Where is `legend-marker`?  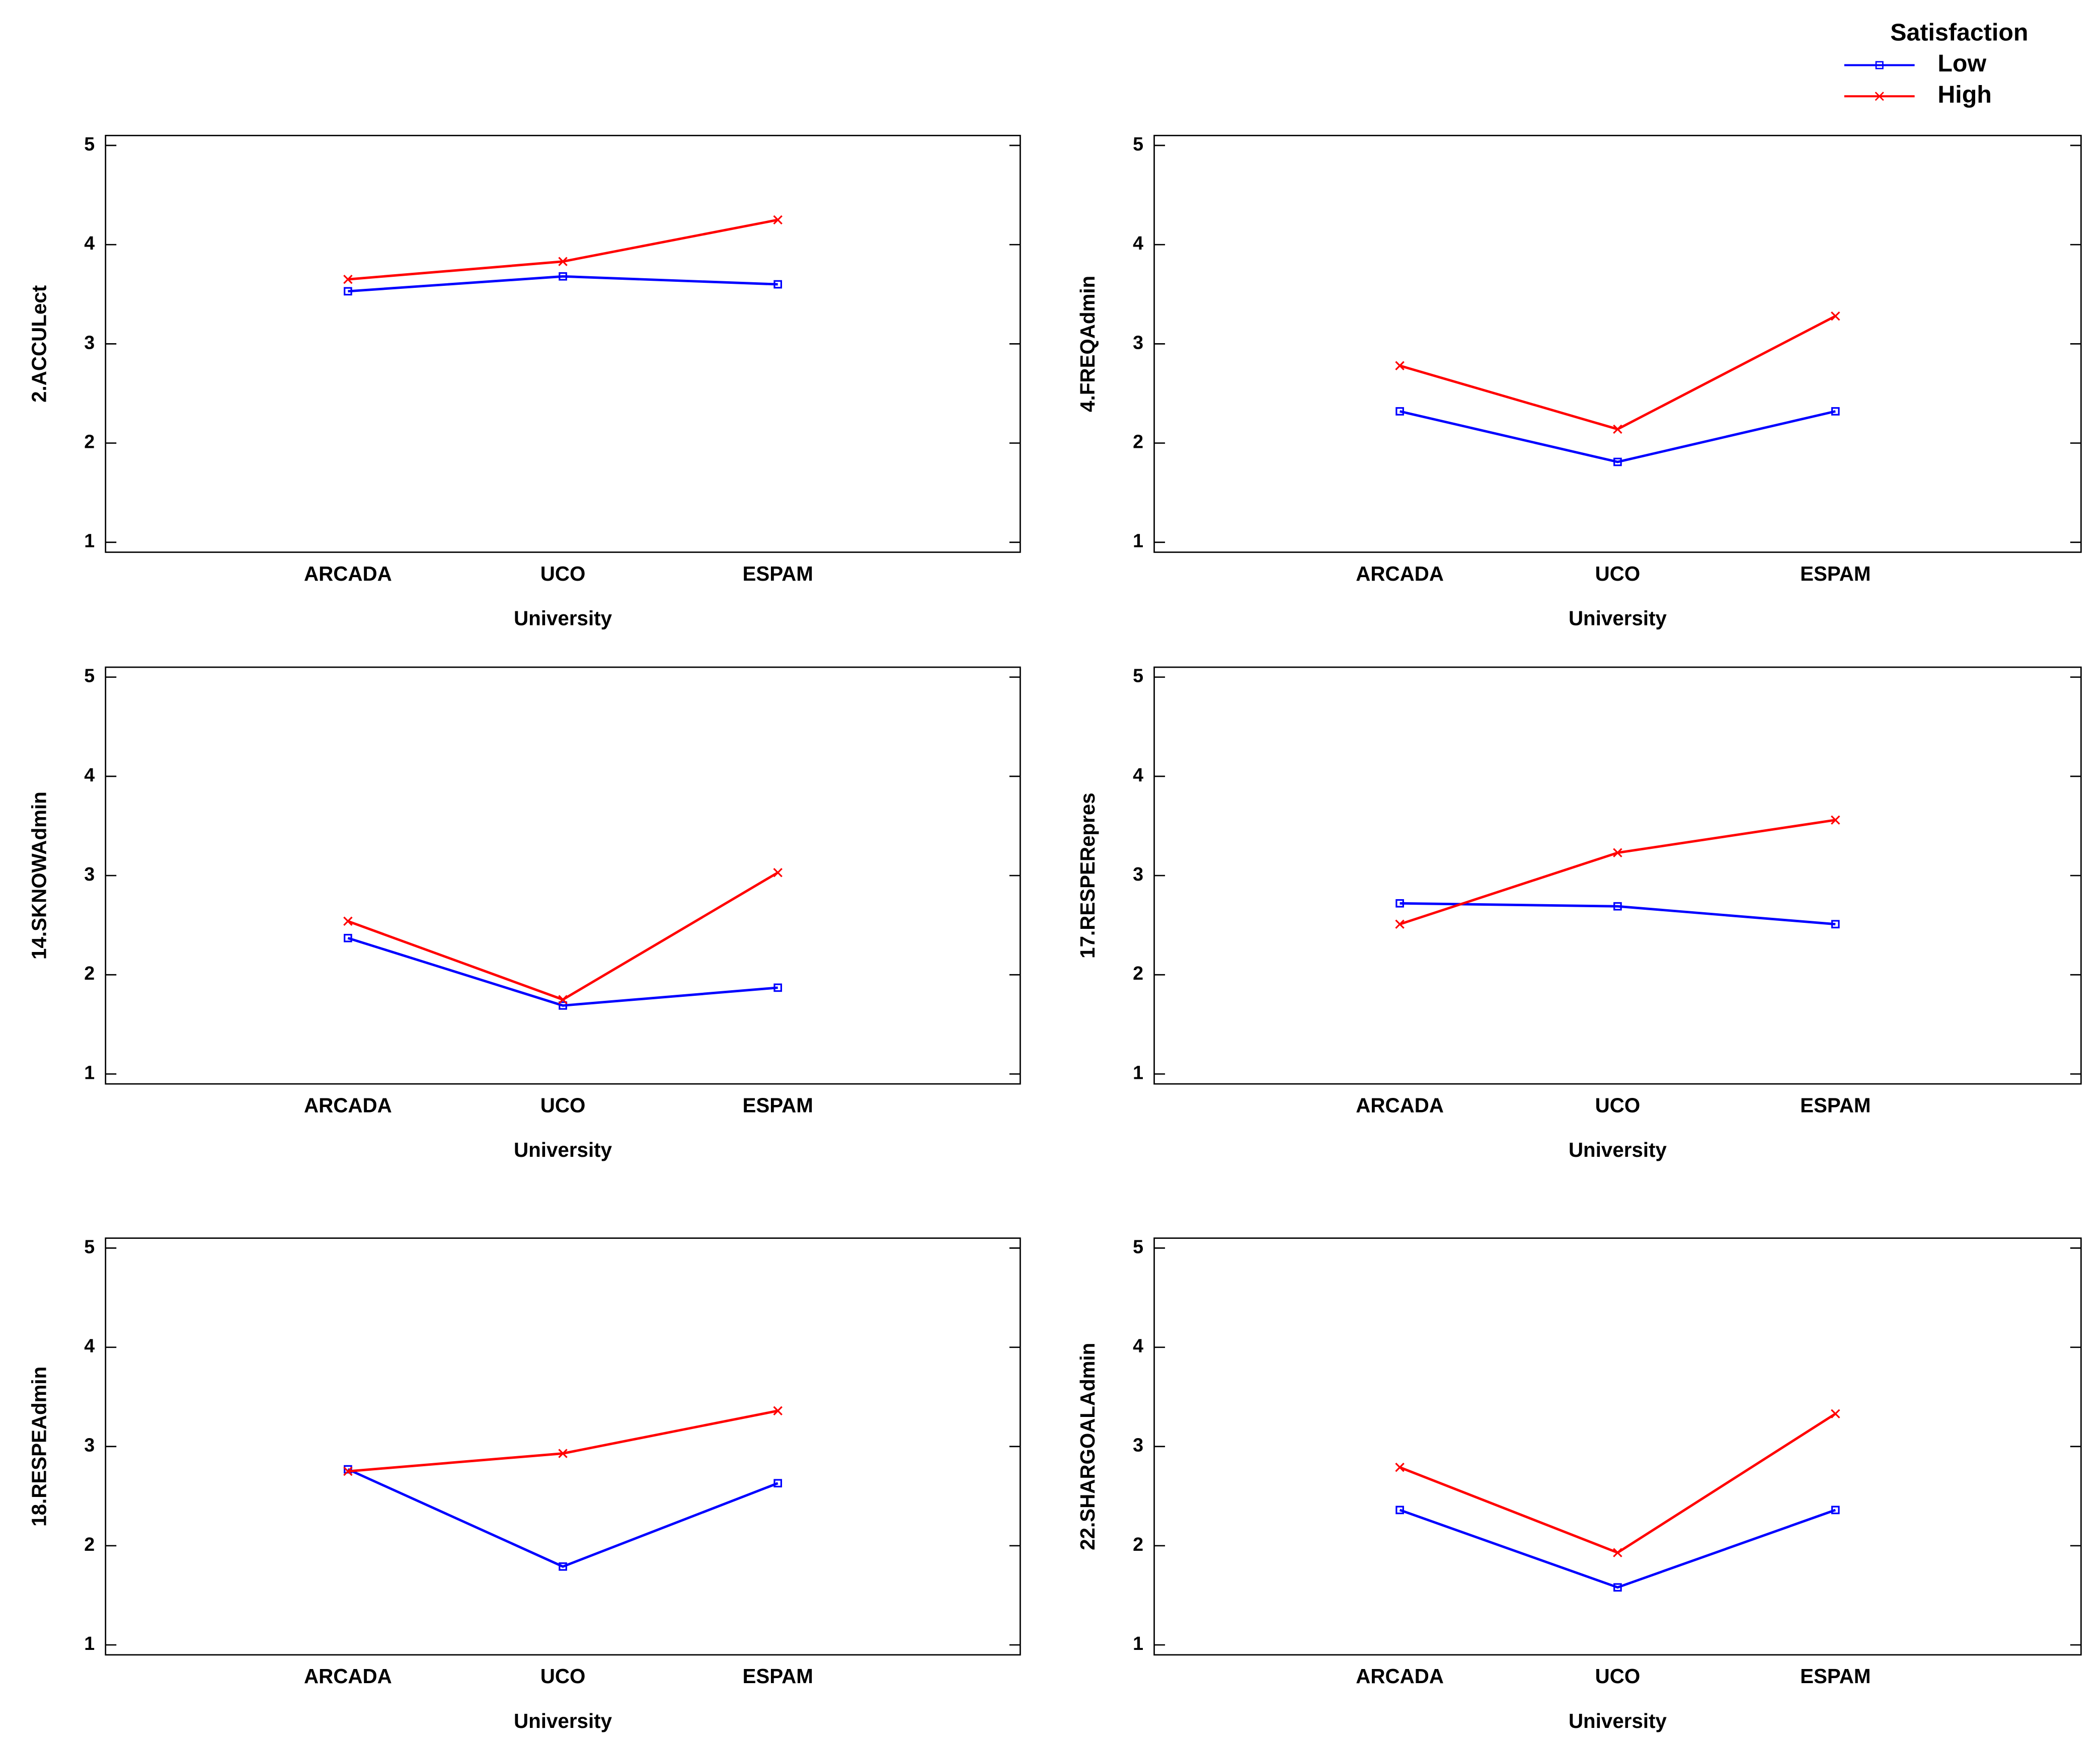
legend-marker is located at coordinates (1879, 97).